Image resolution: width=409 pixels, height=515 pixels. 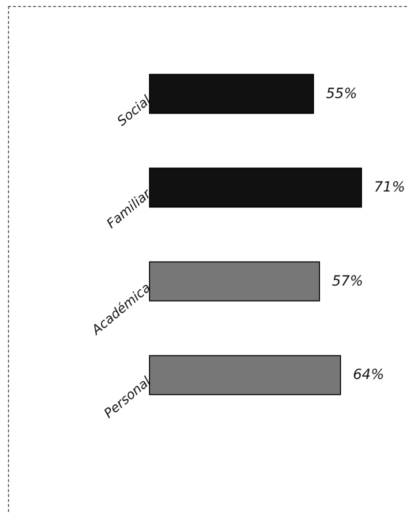 What do you see at coordinates (368, 375) in the screenshot?
I see `data-label: 64%` at bounding box center [368, 375].